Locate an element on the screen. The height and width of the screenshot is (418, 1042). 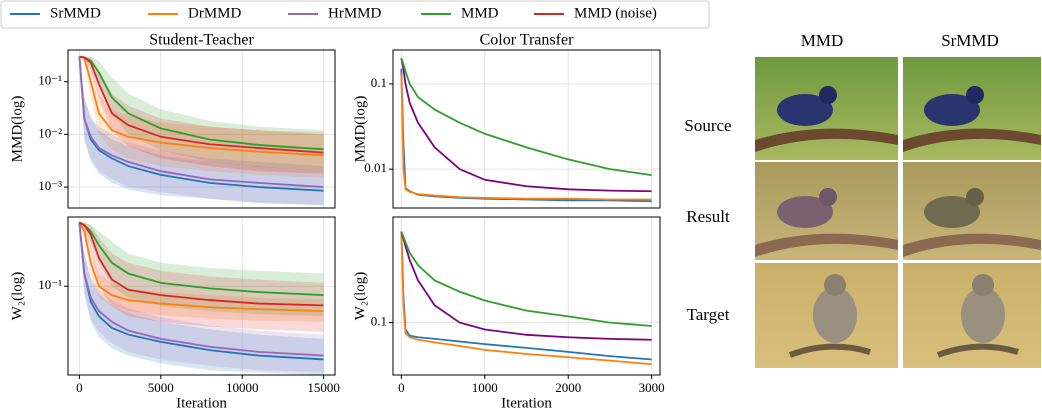
legend-label: MMD (noise) is located at coordinates (615, 13).